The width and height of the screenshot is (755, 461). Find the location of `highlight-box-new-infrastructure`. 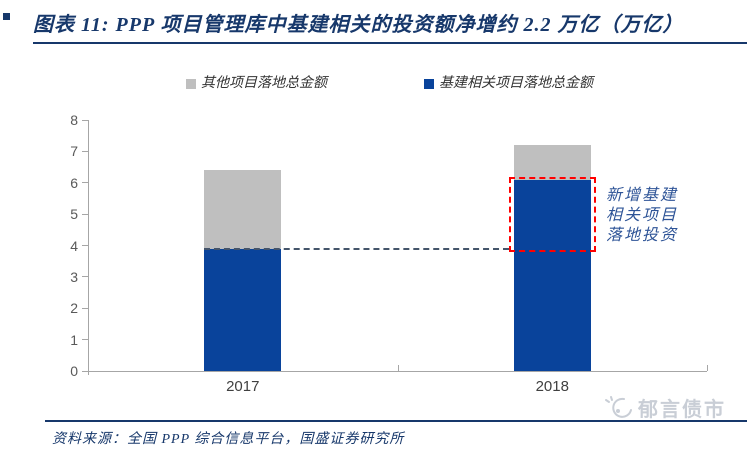

highlight-box-new-infrastructure is located at coordinates (552, 214).